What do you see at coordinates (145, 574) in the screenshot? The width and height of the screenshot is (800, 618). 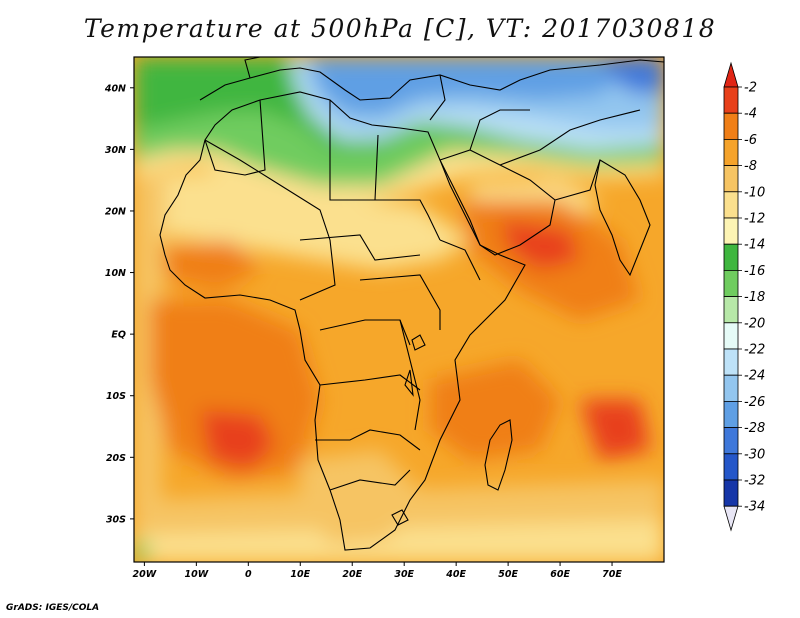 I see `lon-tick-label: 20W` at bounding box center [145, 574].